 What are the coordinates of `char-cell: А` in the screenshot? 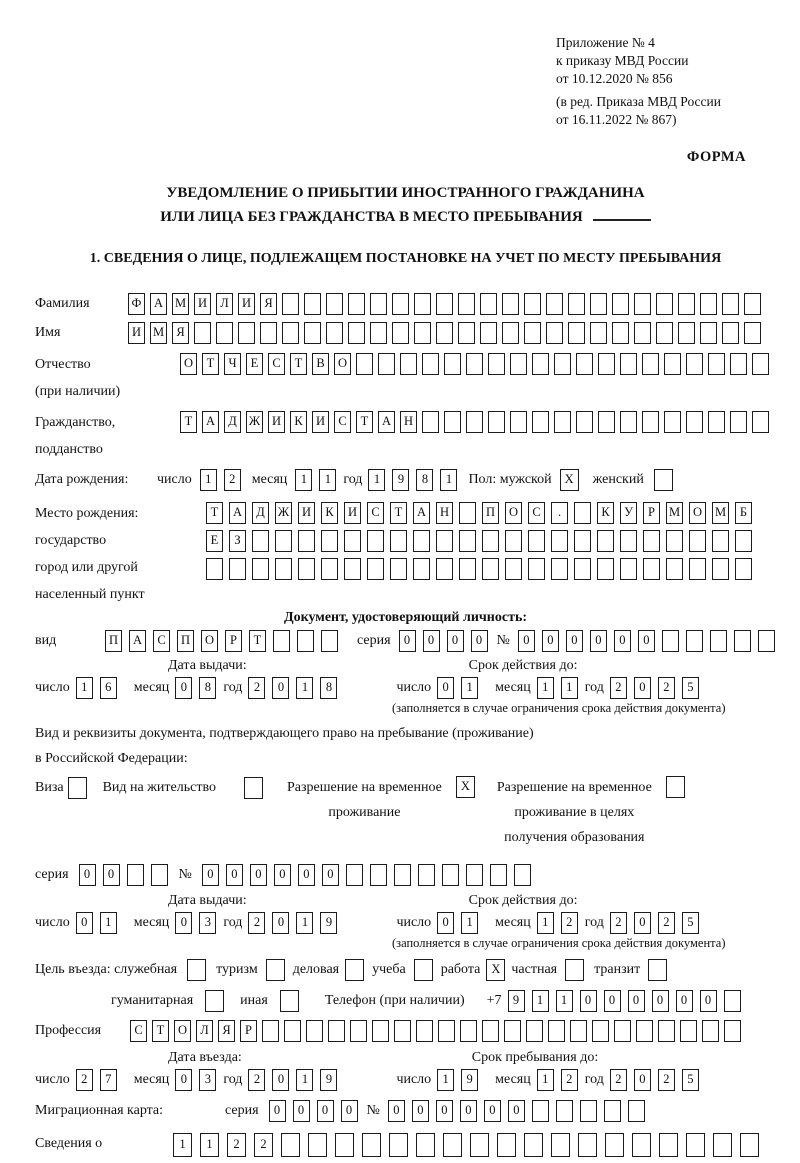 It's located at (421, 513).